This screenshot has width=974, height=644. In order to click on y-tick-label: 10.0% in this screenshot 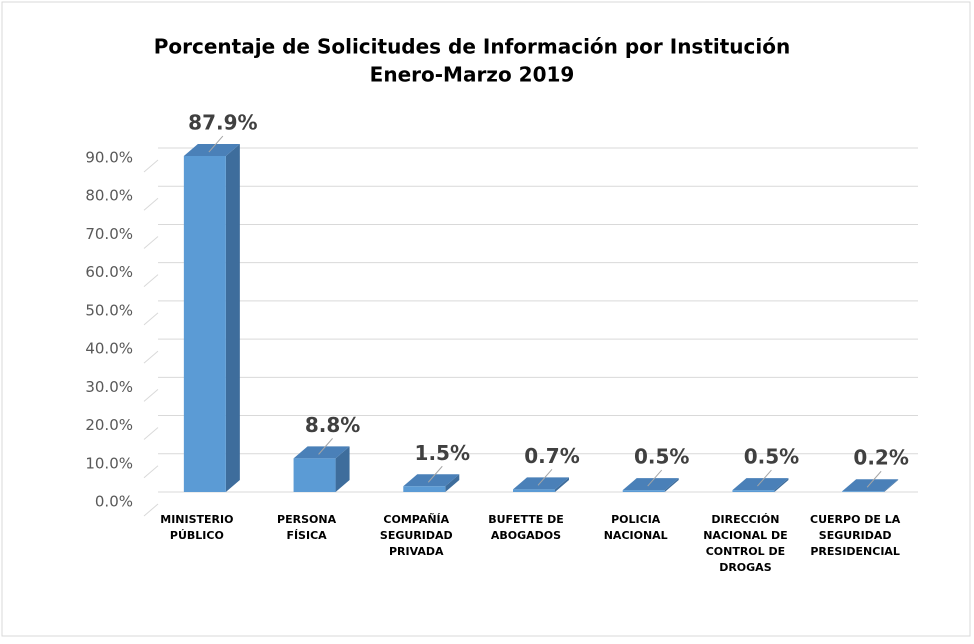, I will do `click(109, 463)`.